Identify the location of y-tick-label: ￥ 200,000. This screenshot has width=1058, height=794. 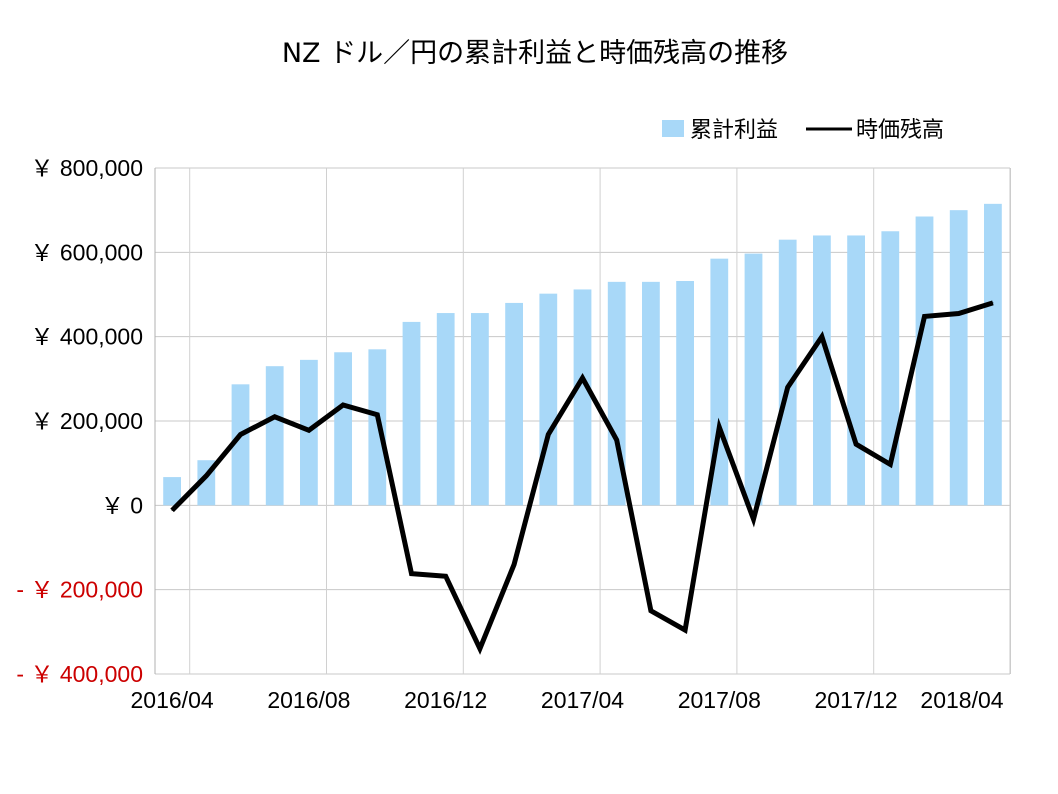
(86, 421).